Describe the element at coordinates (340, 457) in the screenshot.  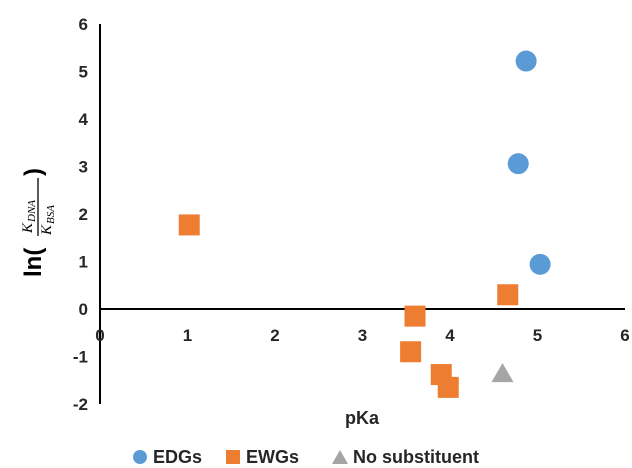
I see `legend-marker-no-substituent` at that location.